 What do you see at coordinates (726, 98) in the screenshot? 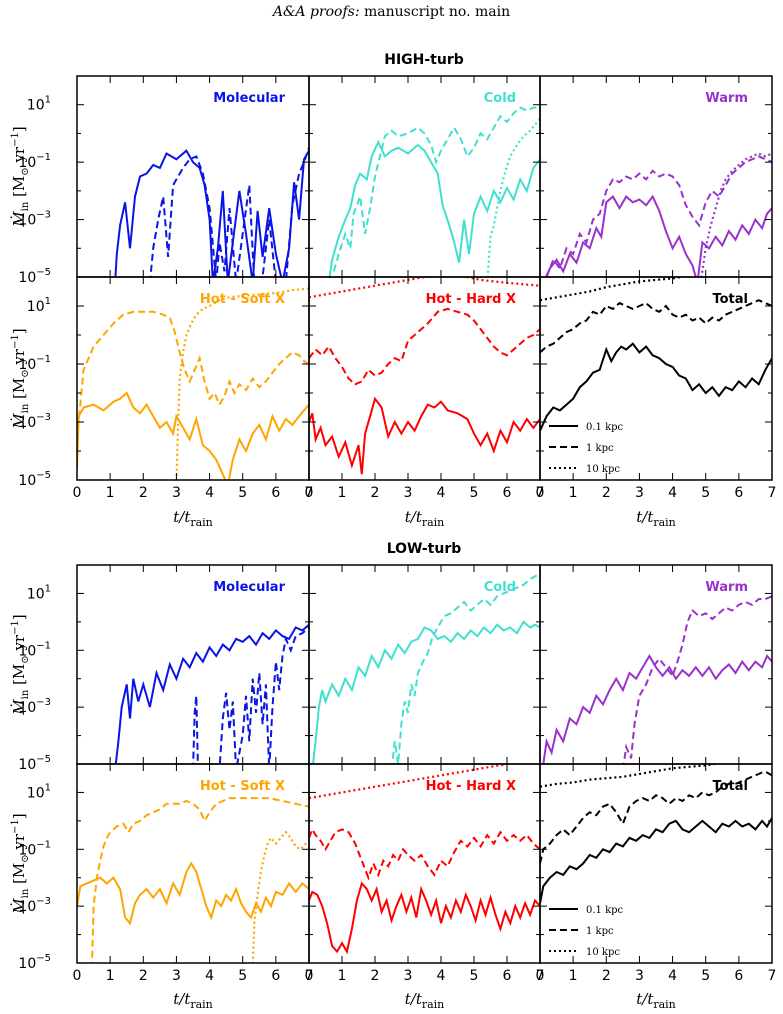
I see `panel-label: Warm` at bounding box center [726, 98].